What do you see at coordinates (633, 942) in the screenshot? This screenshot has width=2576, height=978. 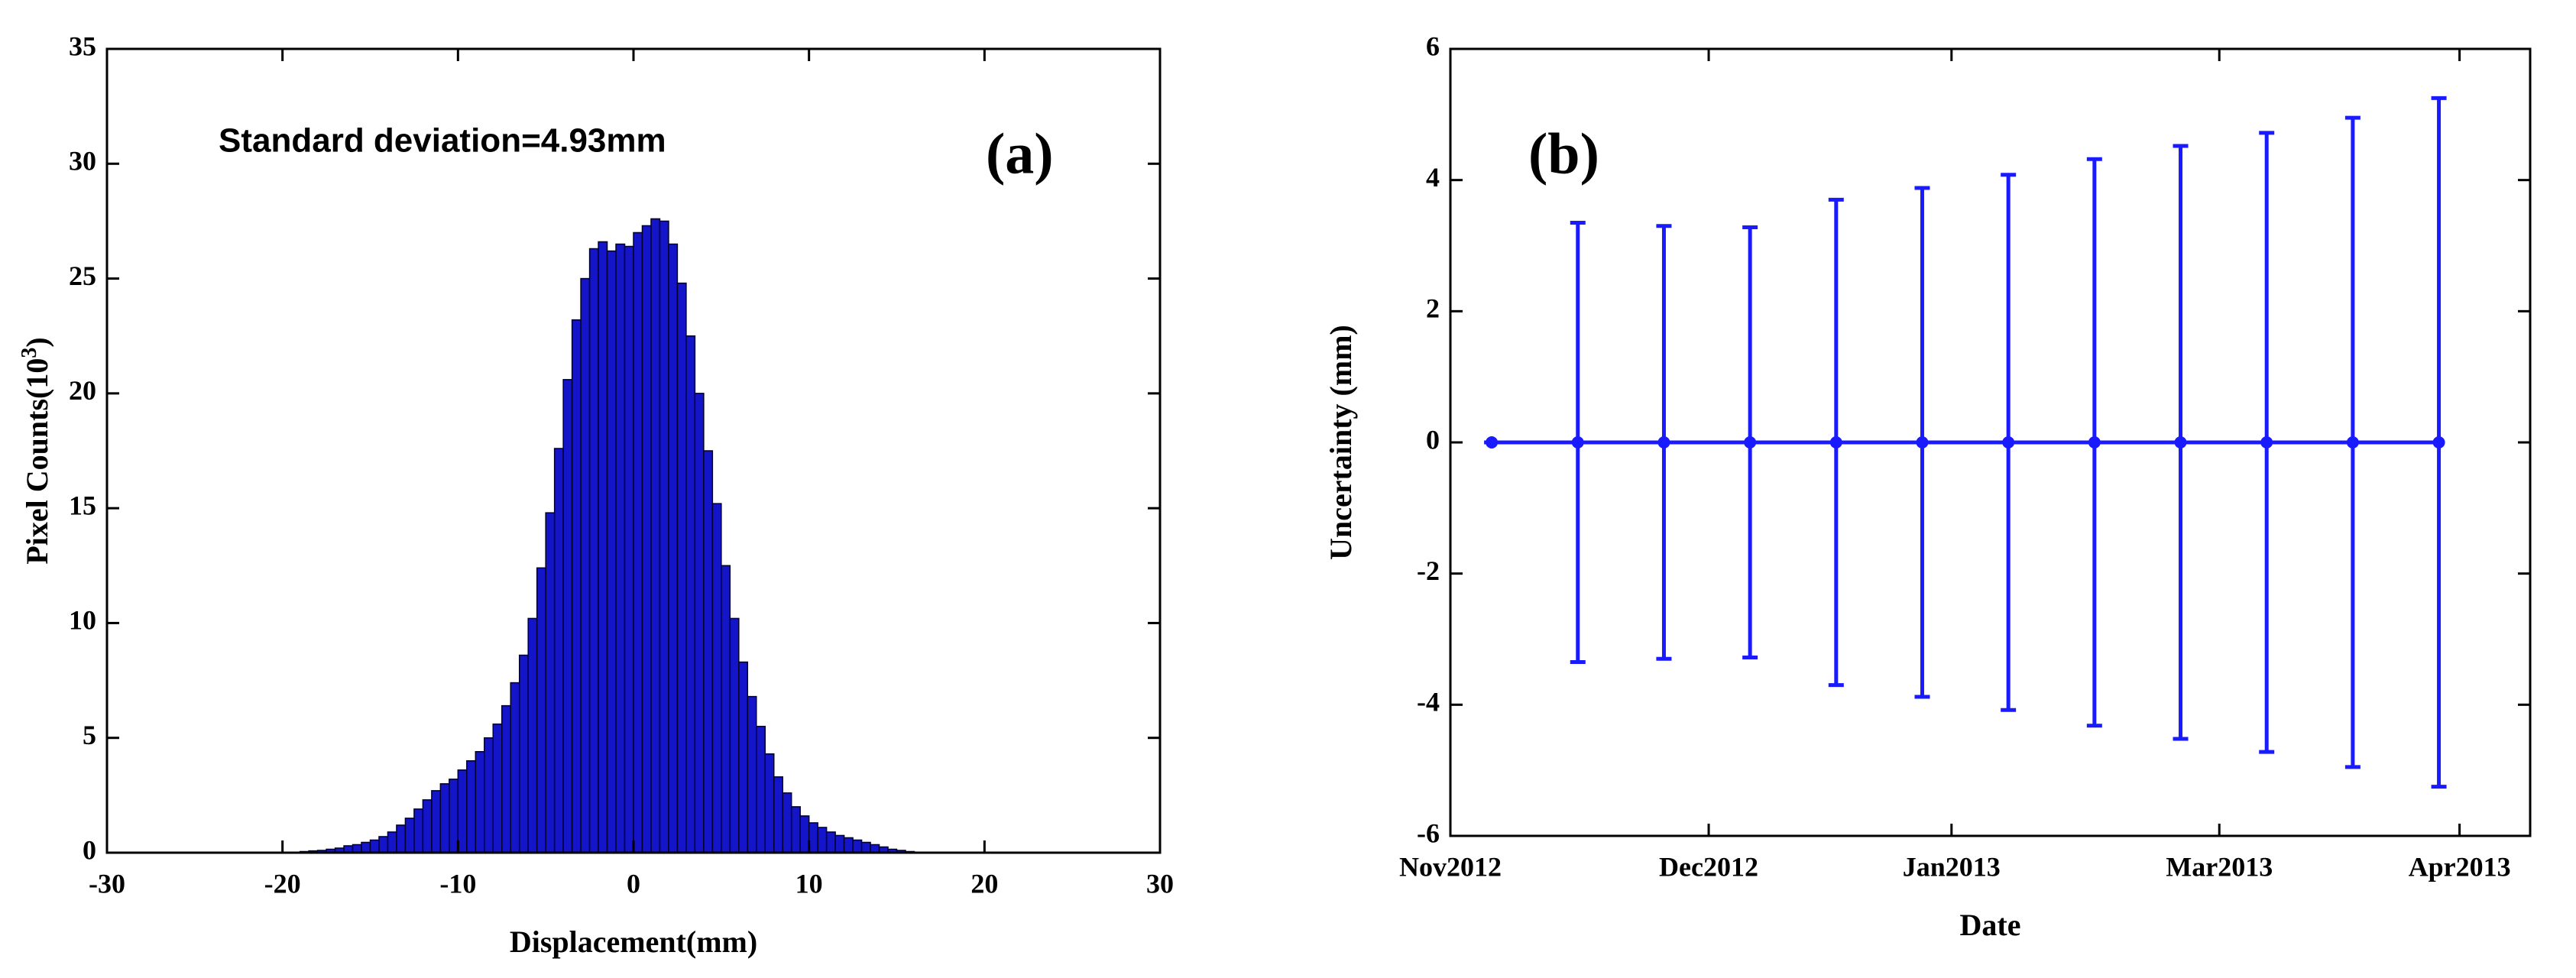 I see `x-axis-label: Displacement(mm)` at bounding box center [633, 942].